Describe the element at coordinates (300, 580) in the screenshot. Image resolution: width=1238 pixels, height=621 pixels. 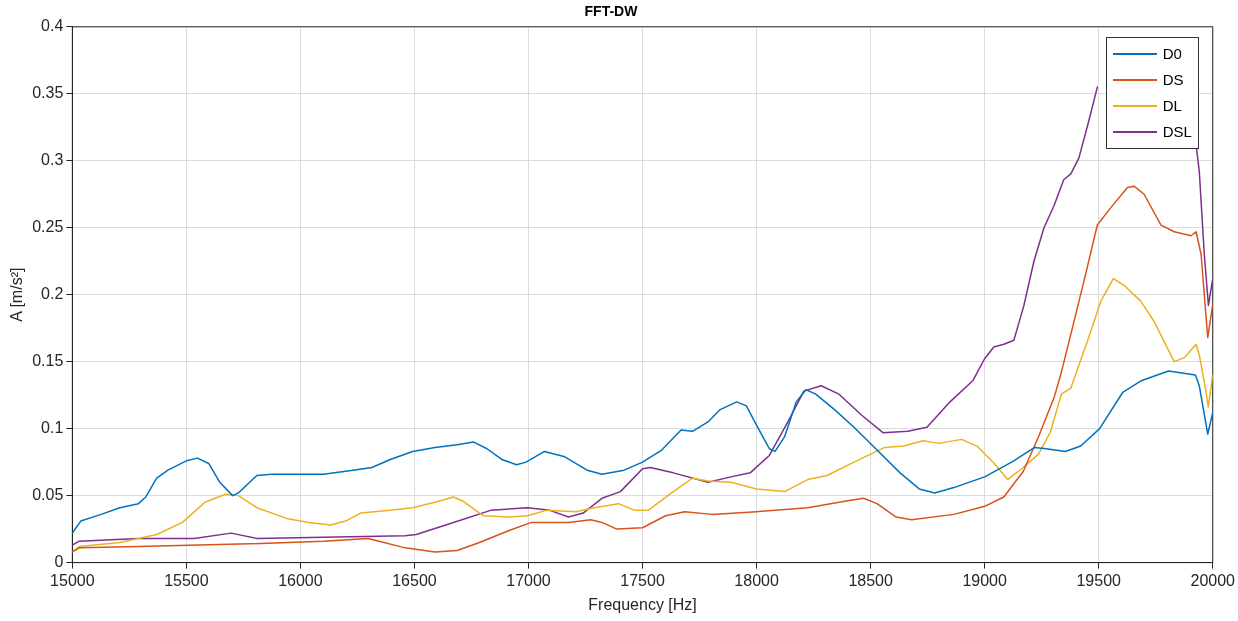
I see `x-tick-label: 16000` at that location.